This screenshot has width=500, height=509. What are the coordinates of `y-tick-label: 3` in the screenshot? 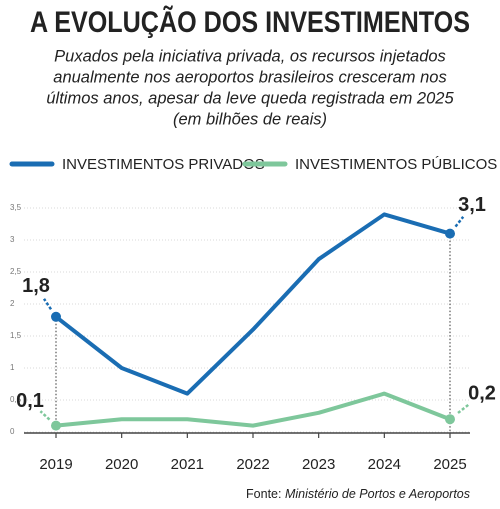 It's located at (12, 239).